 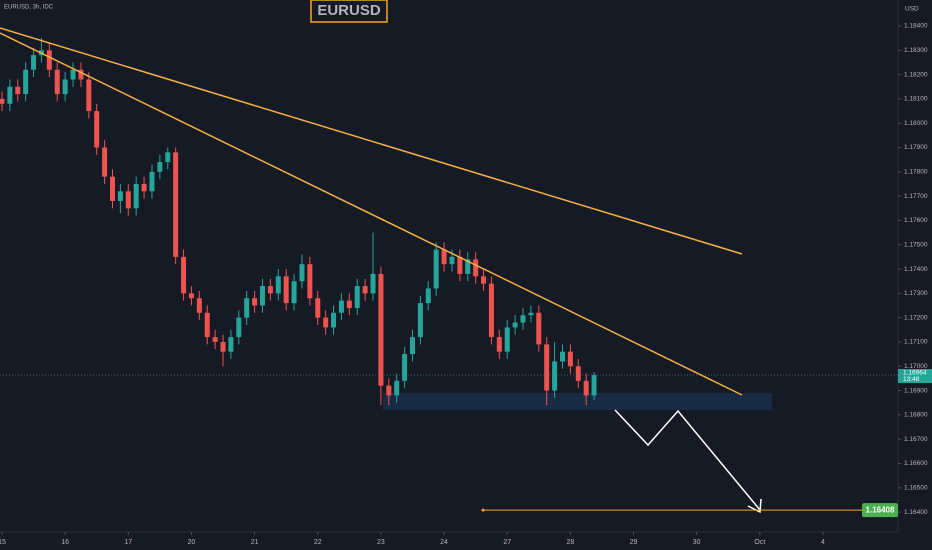 What do you see at coordinates (444, 542) in the screenshot?
I see `x-tick-label: 24` at bounding box center [444, 542].